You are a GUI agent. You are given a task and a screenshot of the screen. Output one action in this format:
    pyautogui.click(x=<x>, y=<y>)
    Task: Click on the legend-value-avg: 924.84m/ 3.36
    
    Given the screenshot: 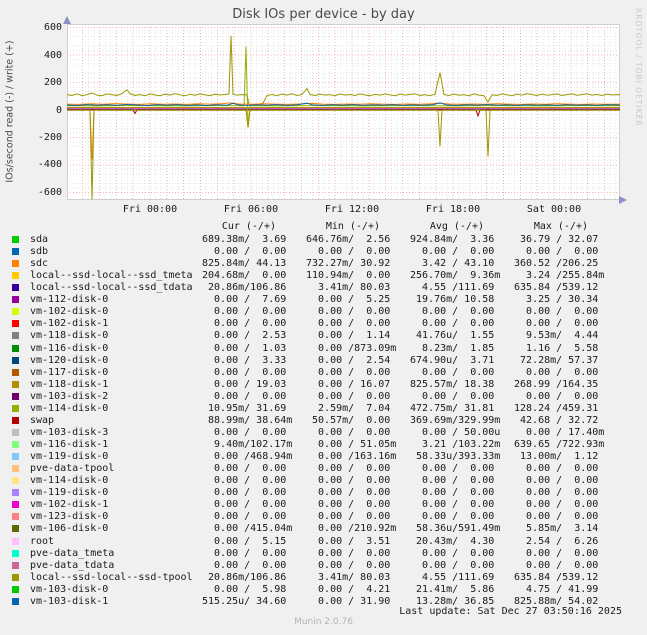 What is the action you would take?
    pyautogui.click(x=452, y=239)
    